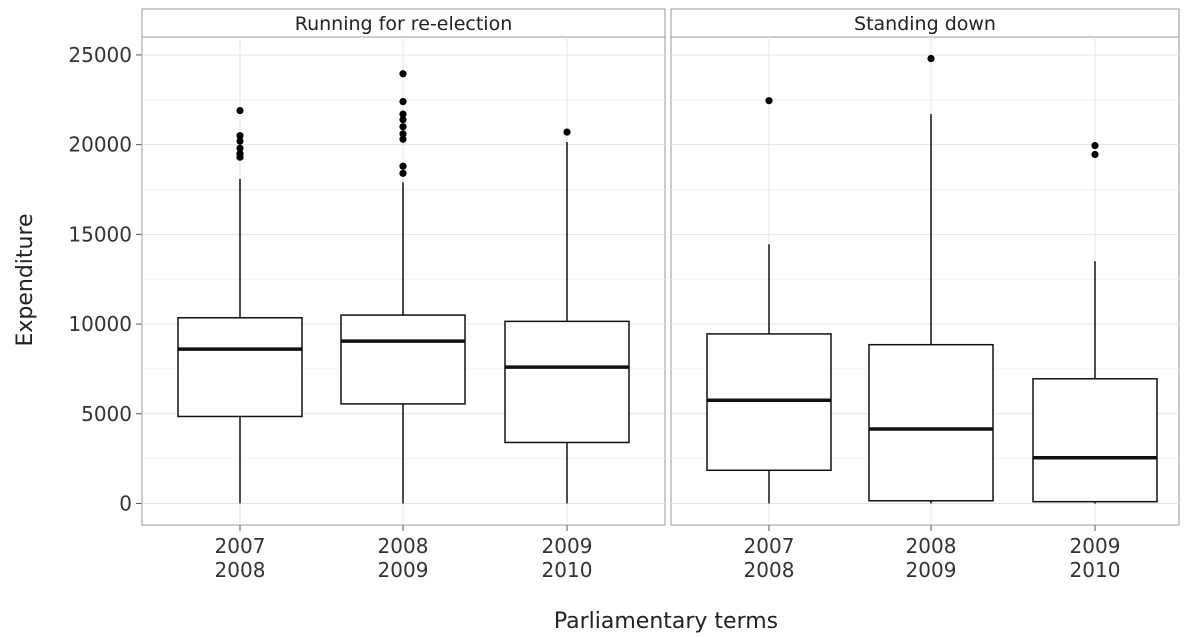 This screenshot has height=637, width=1185. I want to click on y-tick-label: 10000, so click(100, 324).